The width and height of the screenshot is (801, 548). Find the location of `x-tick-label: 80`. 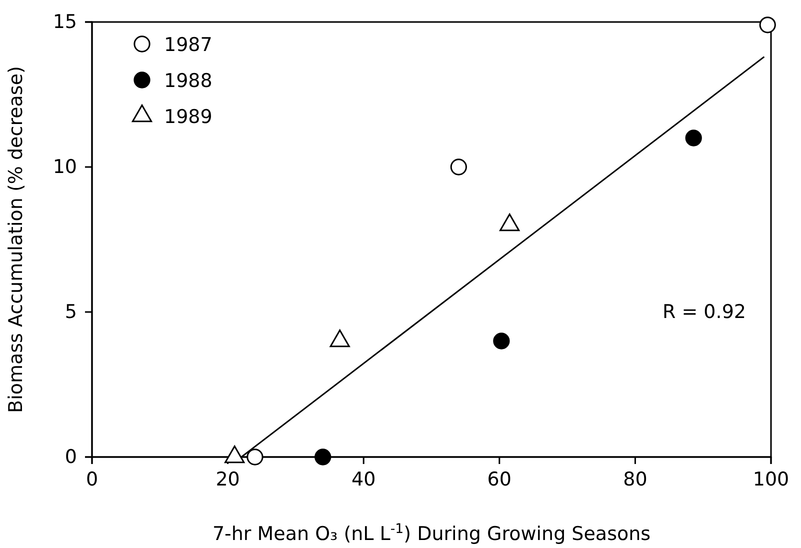

x-tick-label: 80 is located at coordinates (635, 479).